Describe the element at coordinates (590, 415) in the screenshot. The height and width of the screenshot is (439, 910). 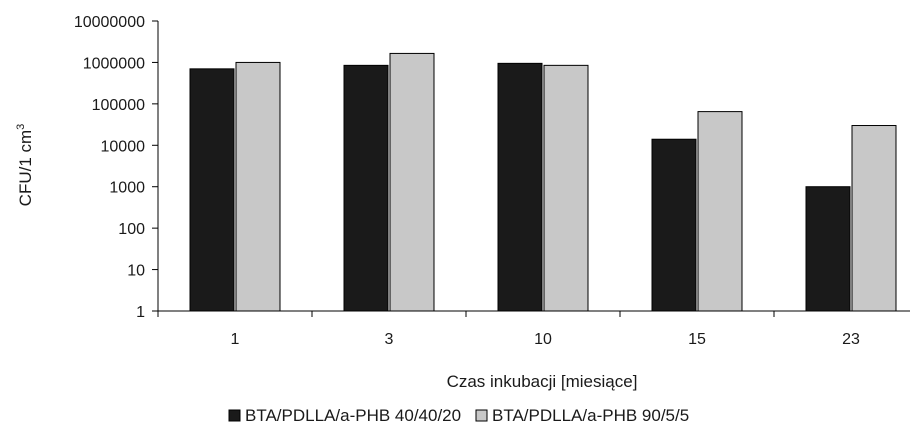
I see `legend-label: BTA/PDLLA/a-PHB 90/5/5` at that location.